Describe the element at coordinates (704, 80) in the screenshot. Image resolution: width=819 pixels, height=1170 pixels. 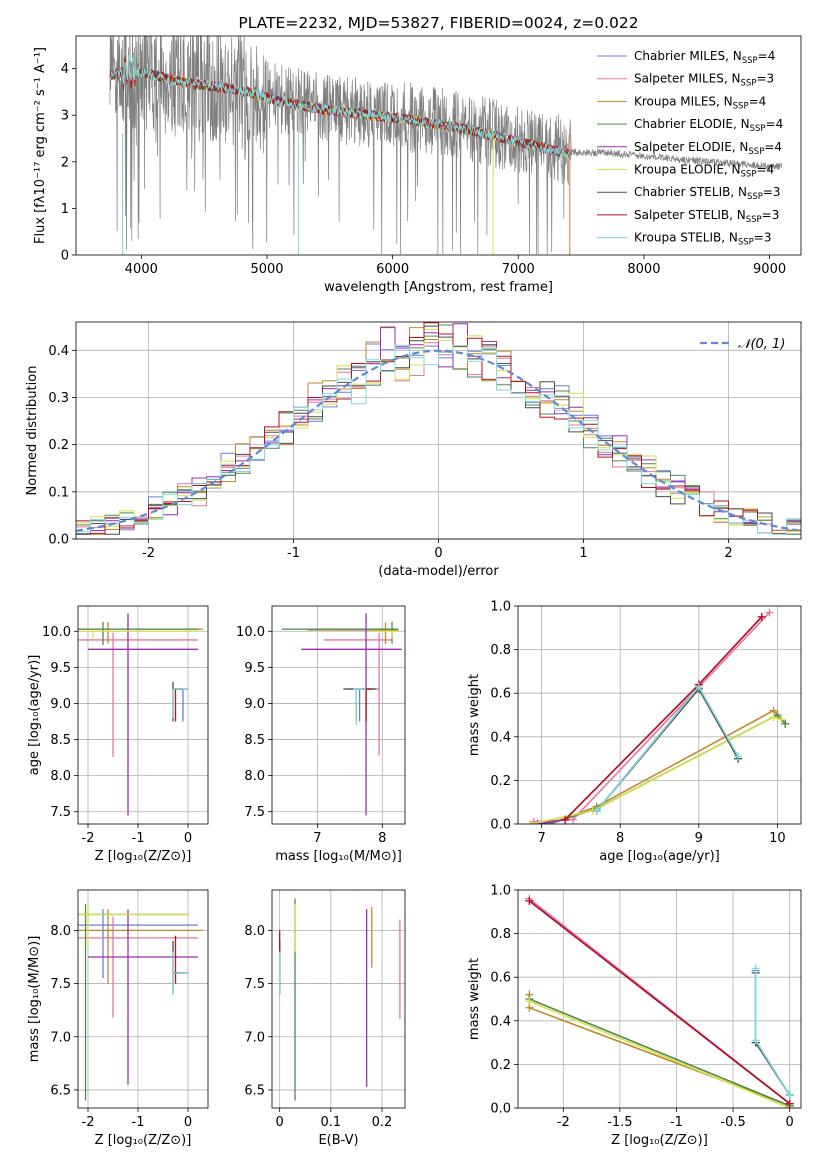
I see `legend-entry: Salpeter MILES, NSSP=3` at that location.